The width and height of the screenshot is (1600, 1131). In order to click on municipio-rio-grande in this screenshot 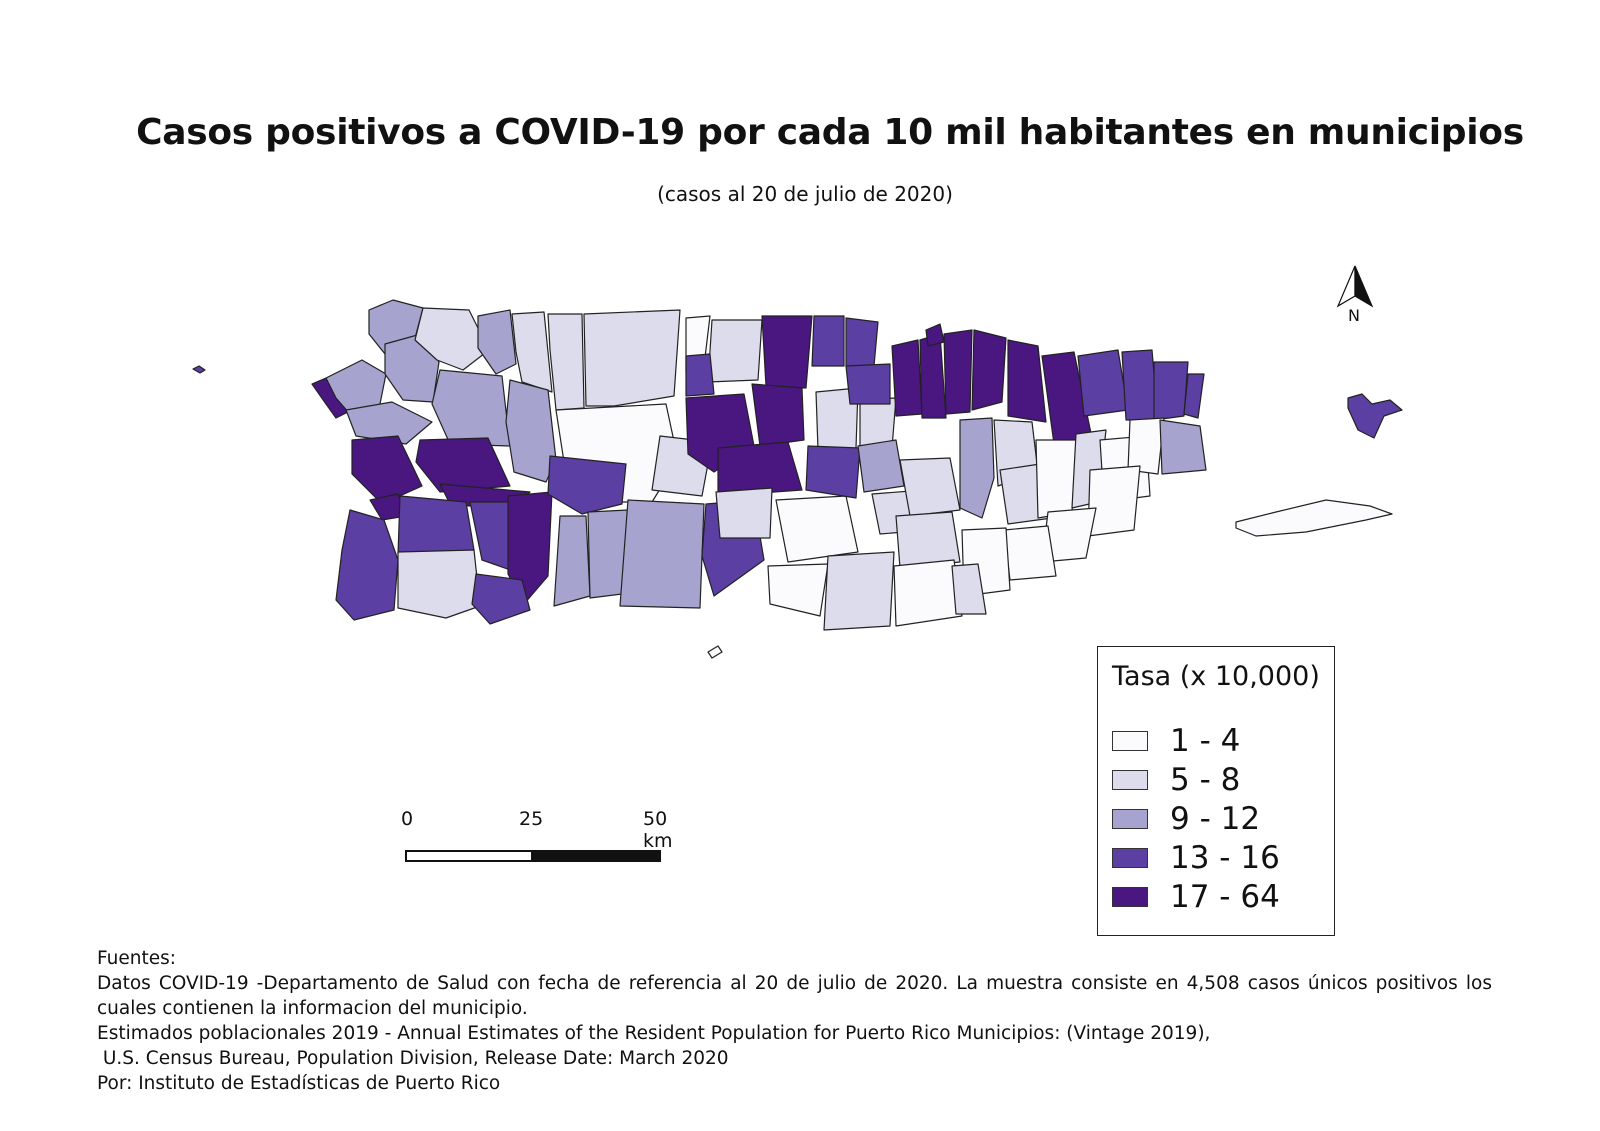, I will do `click(1140, 385)`.